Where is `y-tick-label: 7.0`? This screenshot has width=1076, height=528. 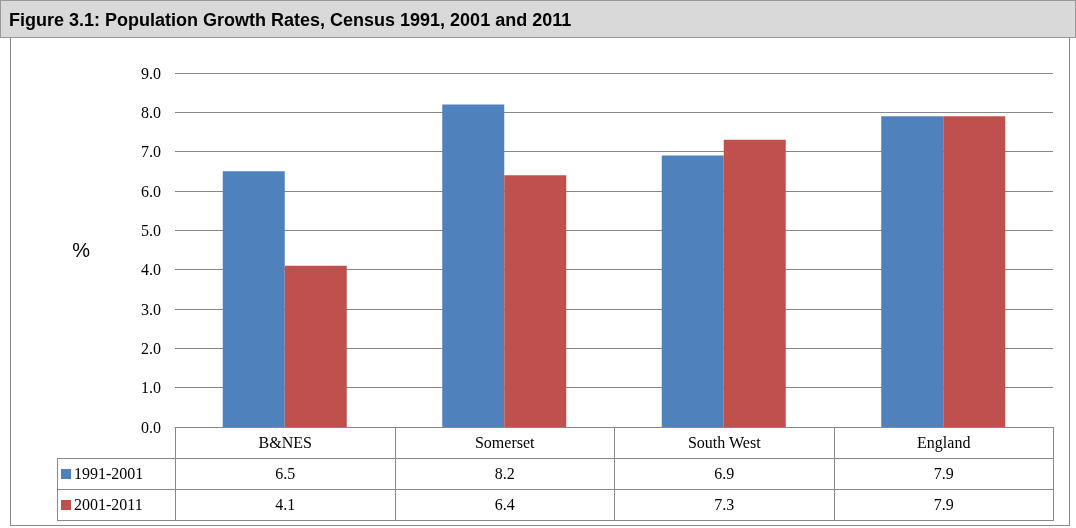
y-tick-label: 7.0 is located at coordinates (151, 152).